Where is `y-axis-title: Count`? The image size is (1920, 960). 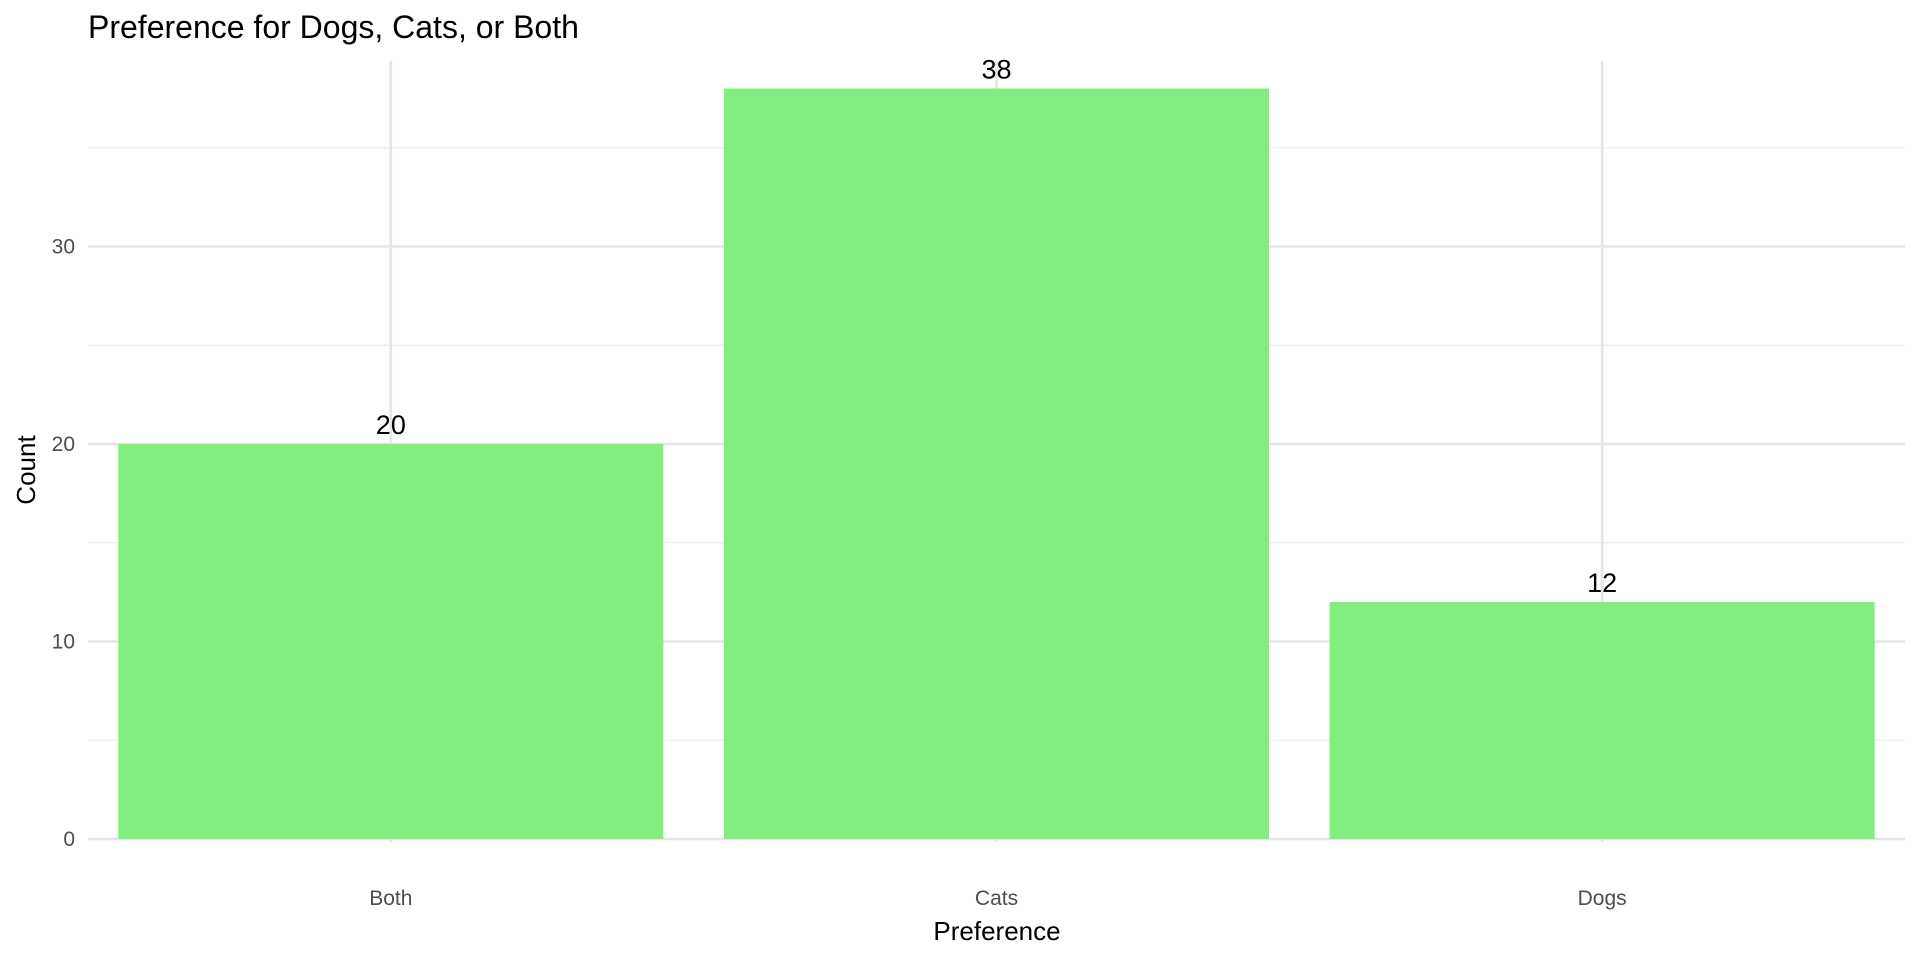
y-axis-title: Count is located at coordinates (26, 470).